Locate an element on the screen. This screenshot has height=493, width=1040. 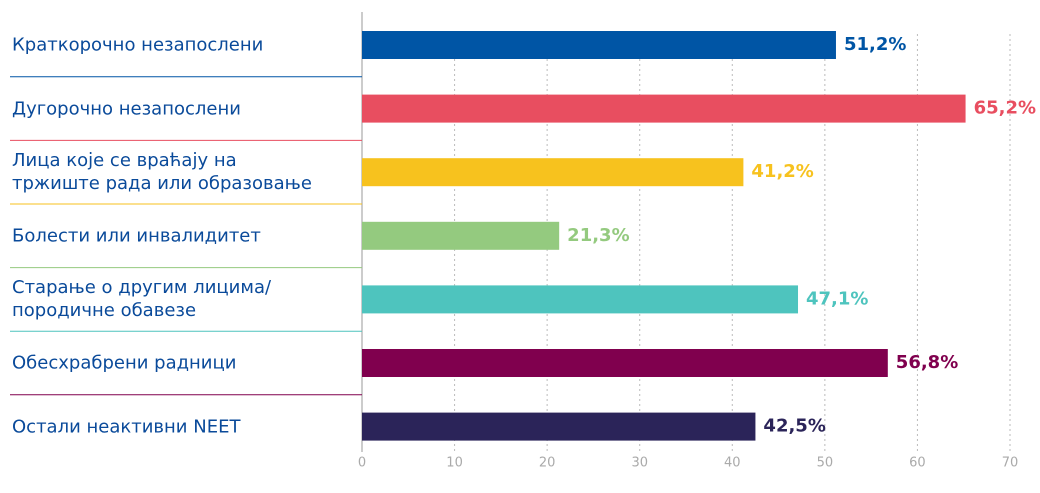
value-label: 47,1% is located at coordinates (837, 298).